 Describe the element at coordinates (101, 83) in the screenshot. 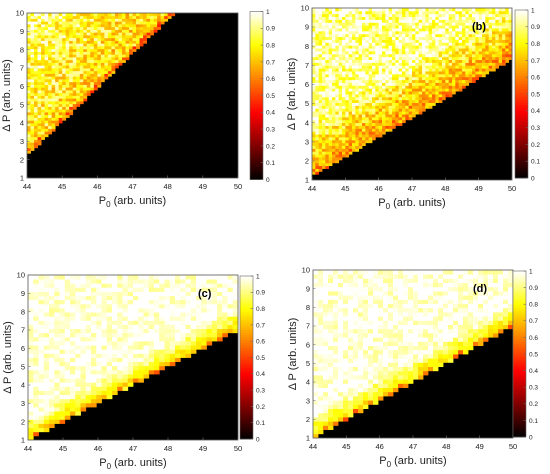

I see `heatmap-cells` at that location.